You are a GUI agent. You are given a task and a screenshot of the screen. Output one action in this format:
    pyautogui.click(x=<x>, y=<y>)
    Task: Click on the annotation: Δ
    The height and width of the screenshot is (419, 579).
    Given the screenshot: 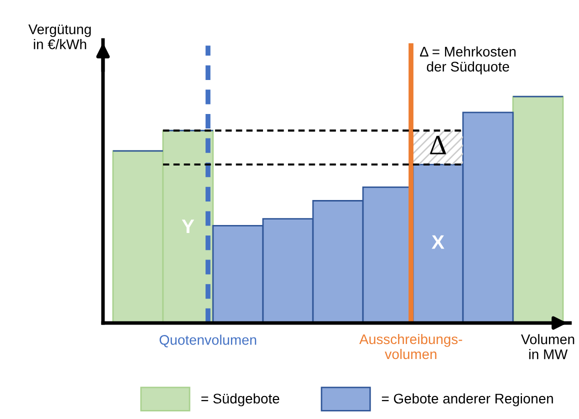 What is the action you would take?
    pyautogui.click(x=438, y=145)
    